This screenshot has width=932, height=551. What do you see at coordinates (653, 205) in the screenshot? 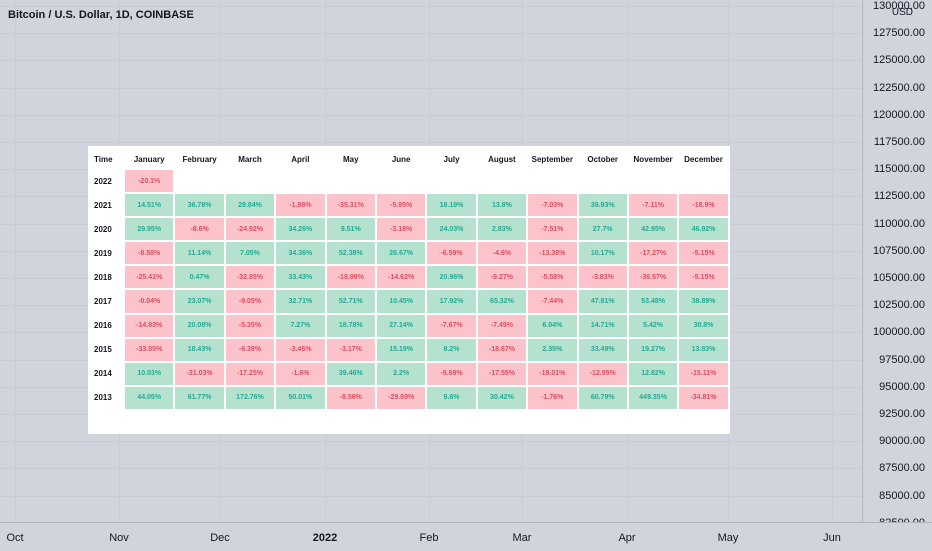
I see `return-cell: -7.11%` at bounding box center [653, 205].